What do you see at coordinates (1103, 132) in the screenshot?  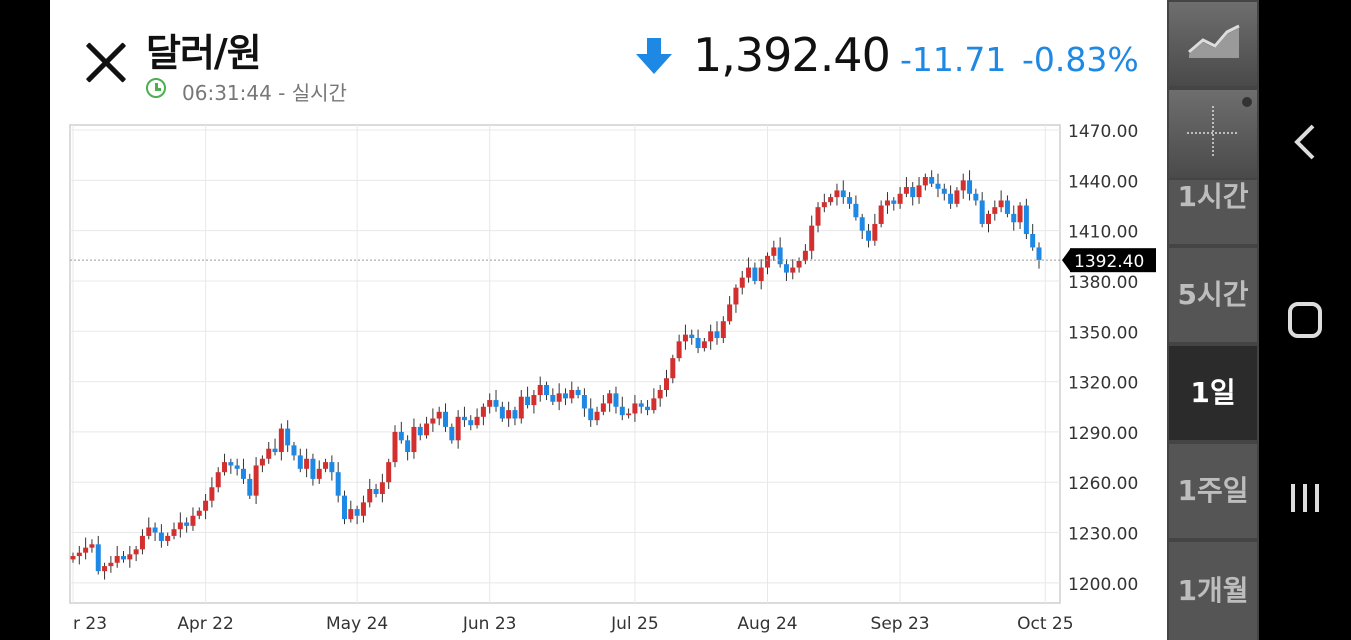 I see `y-tick-label: 1470.00` at bounding box center [1103, 132].